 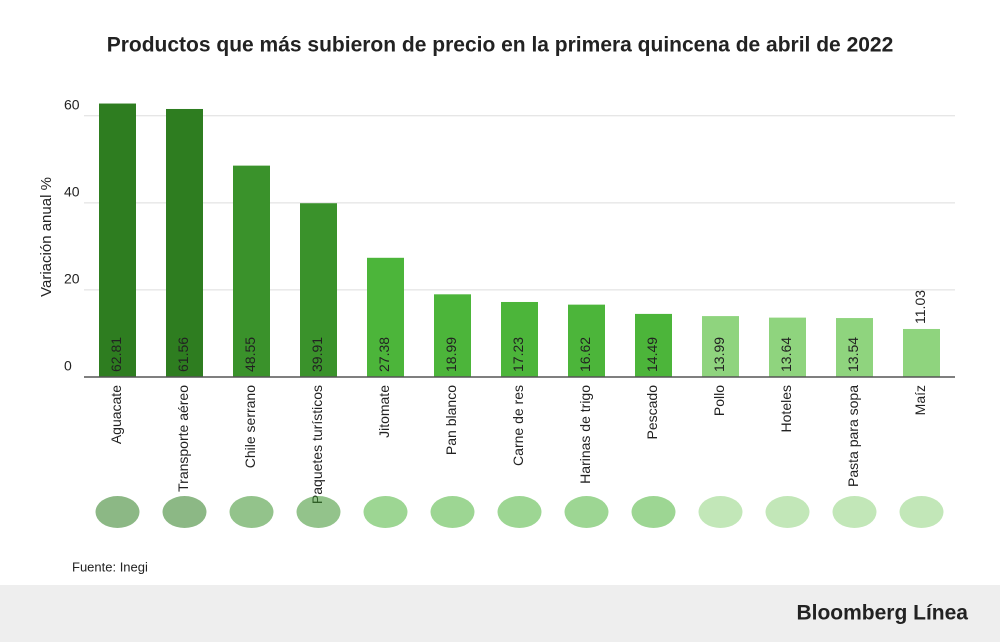 I want to click on value-label: 62.81, so click(x=116, y=354).